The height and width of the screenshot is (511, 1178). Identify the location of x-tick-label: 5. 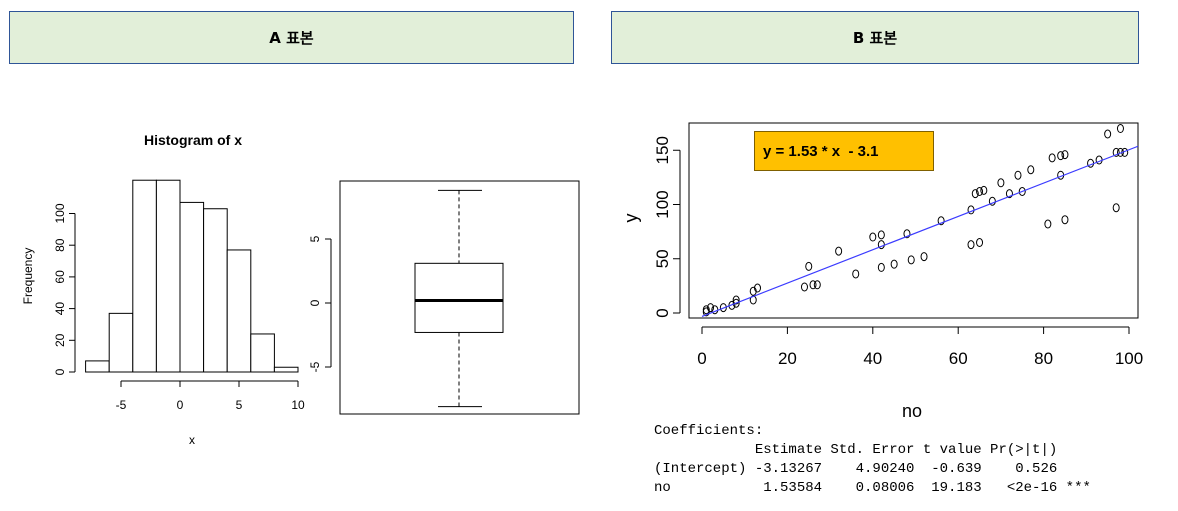
(239, 405).